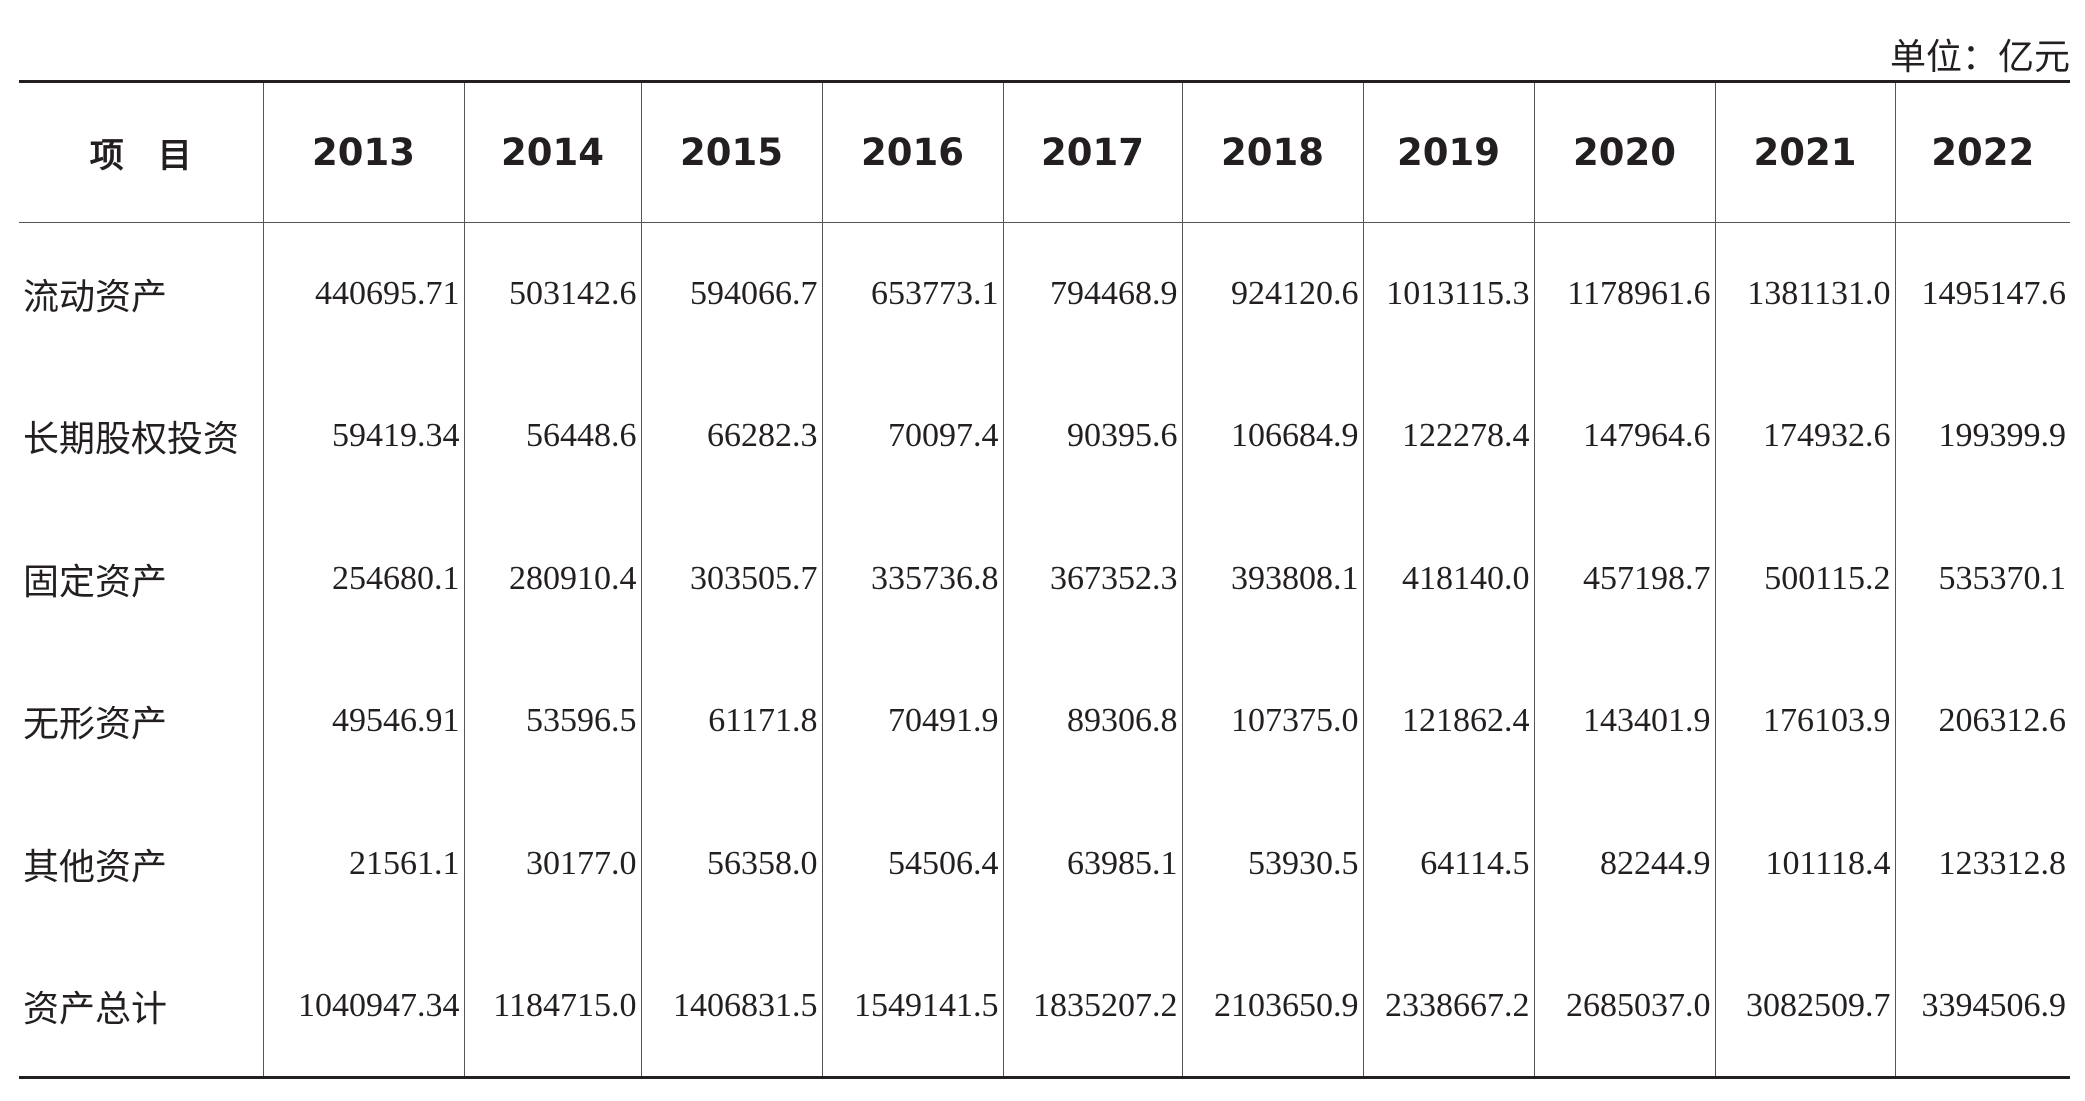 This screenshot has height=1101, width=2085. Describe the element at coordinates (1805, 293) in the screenshot. I see `cell: 1381131.0` at that location.